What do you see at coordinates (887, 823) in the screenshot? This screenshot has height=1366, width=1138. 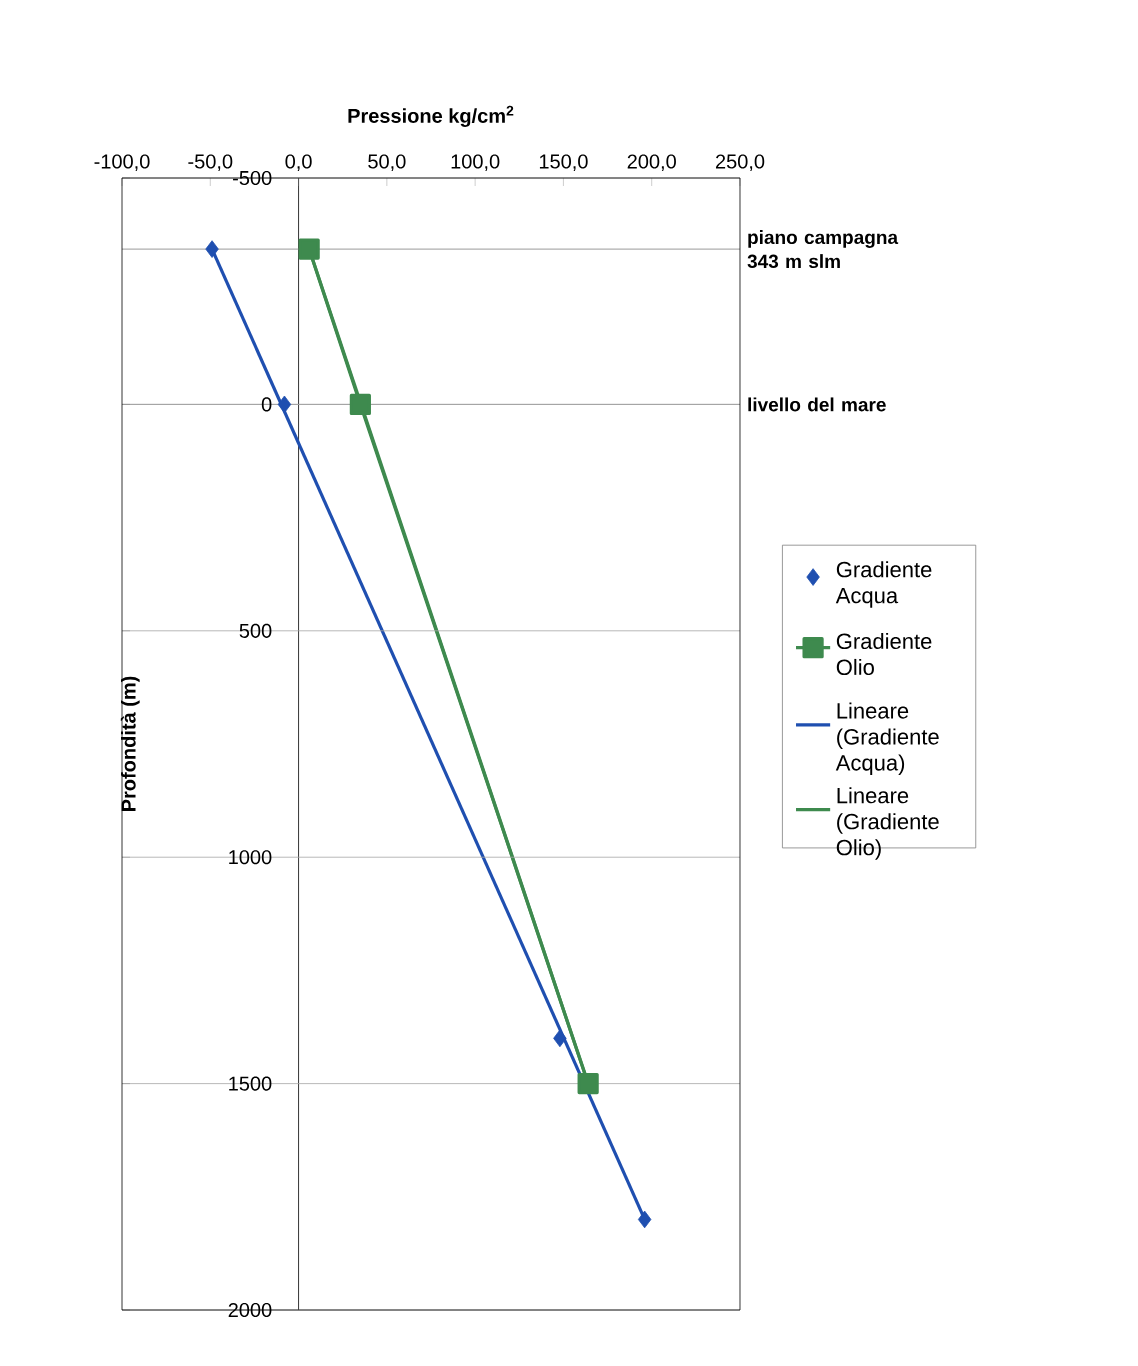 I see `legend-label: Lineare (Gradiente Olio)` at bounding box center [887, 823].